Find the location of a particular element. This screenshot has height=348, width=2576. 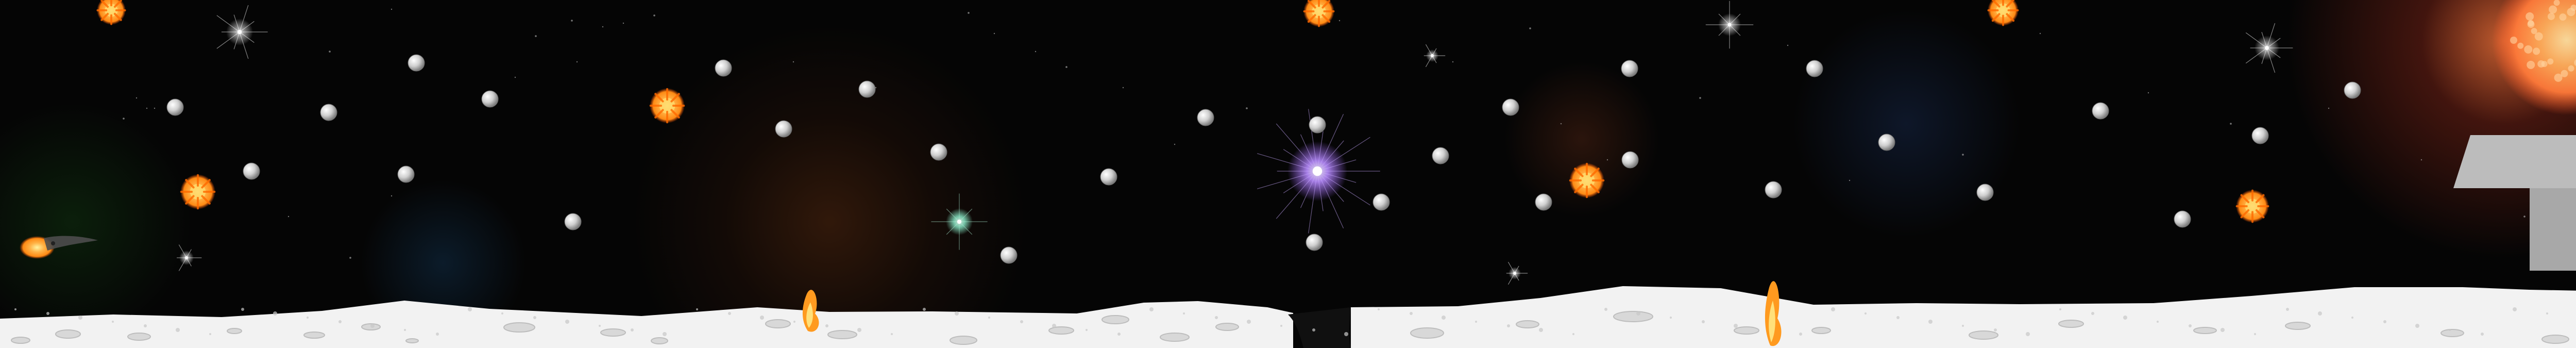

meteor-projectile is located at coordinates (59, 247).